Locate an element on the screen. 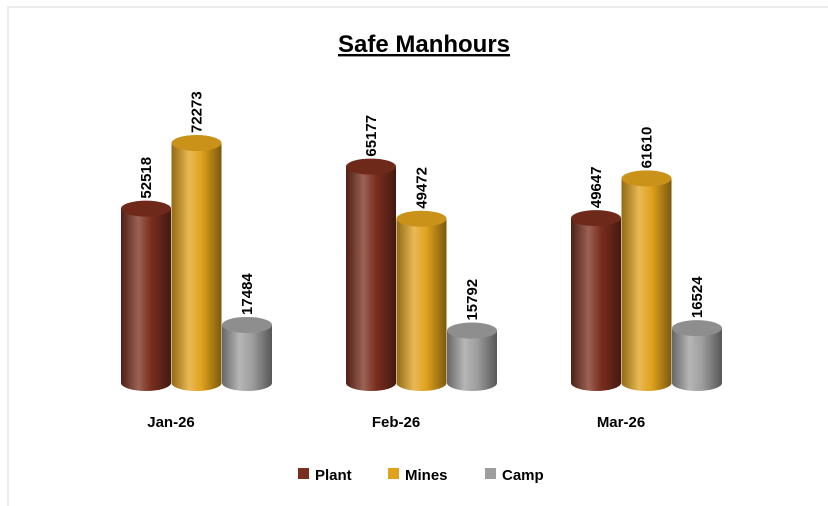  legend-label: Camp is located at coordinates (523, 475).